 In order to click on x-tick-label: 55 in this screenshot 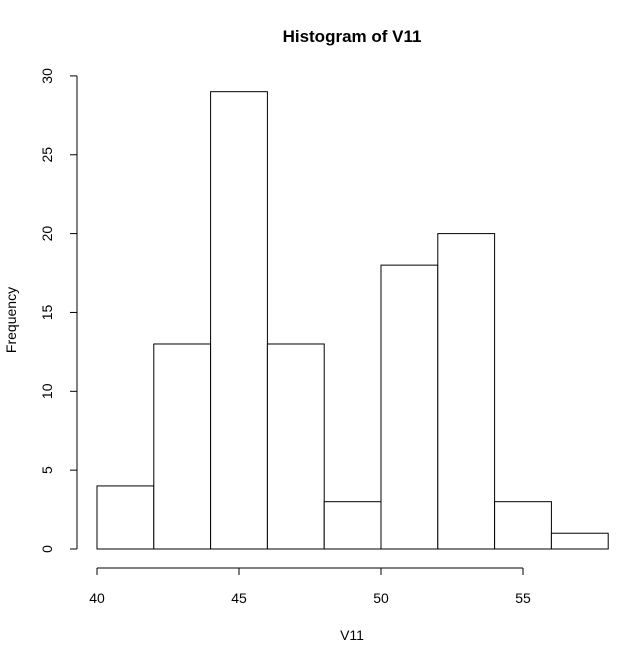, I will do `click(523, 598)`.